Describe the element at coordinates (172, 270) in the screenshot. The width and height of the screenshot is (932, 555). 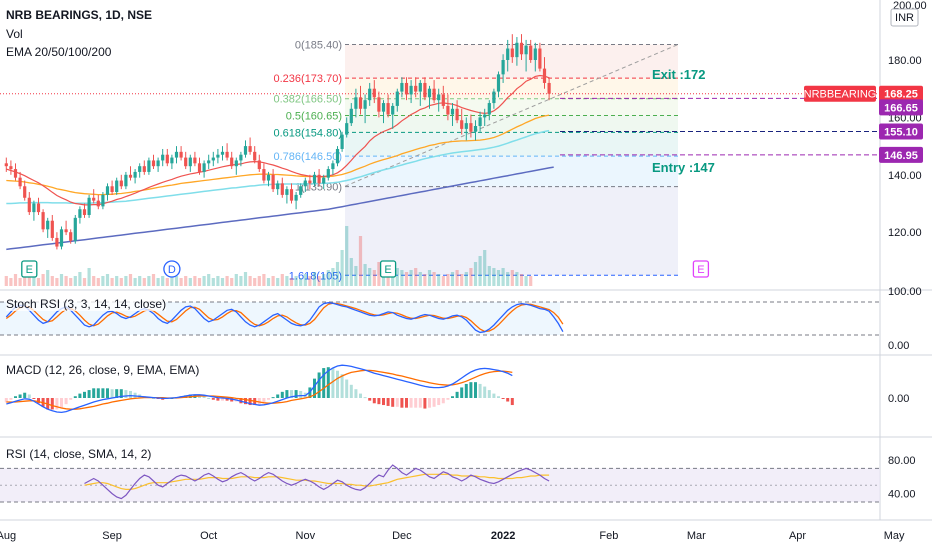
I see `event-marker-label: D` at that location.